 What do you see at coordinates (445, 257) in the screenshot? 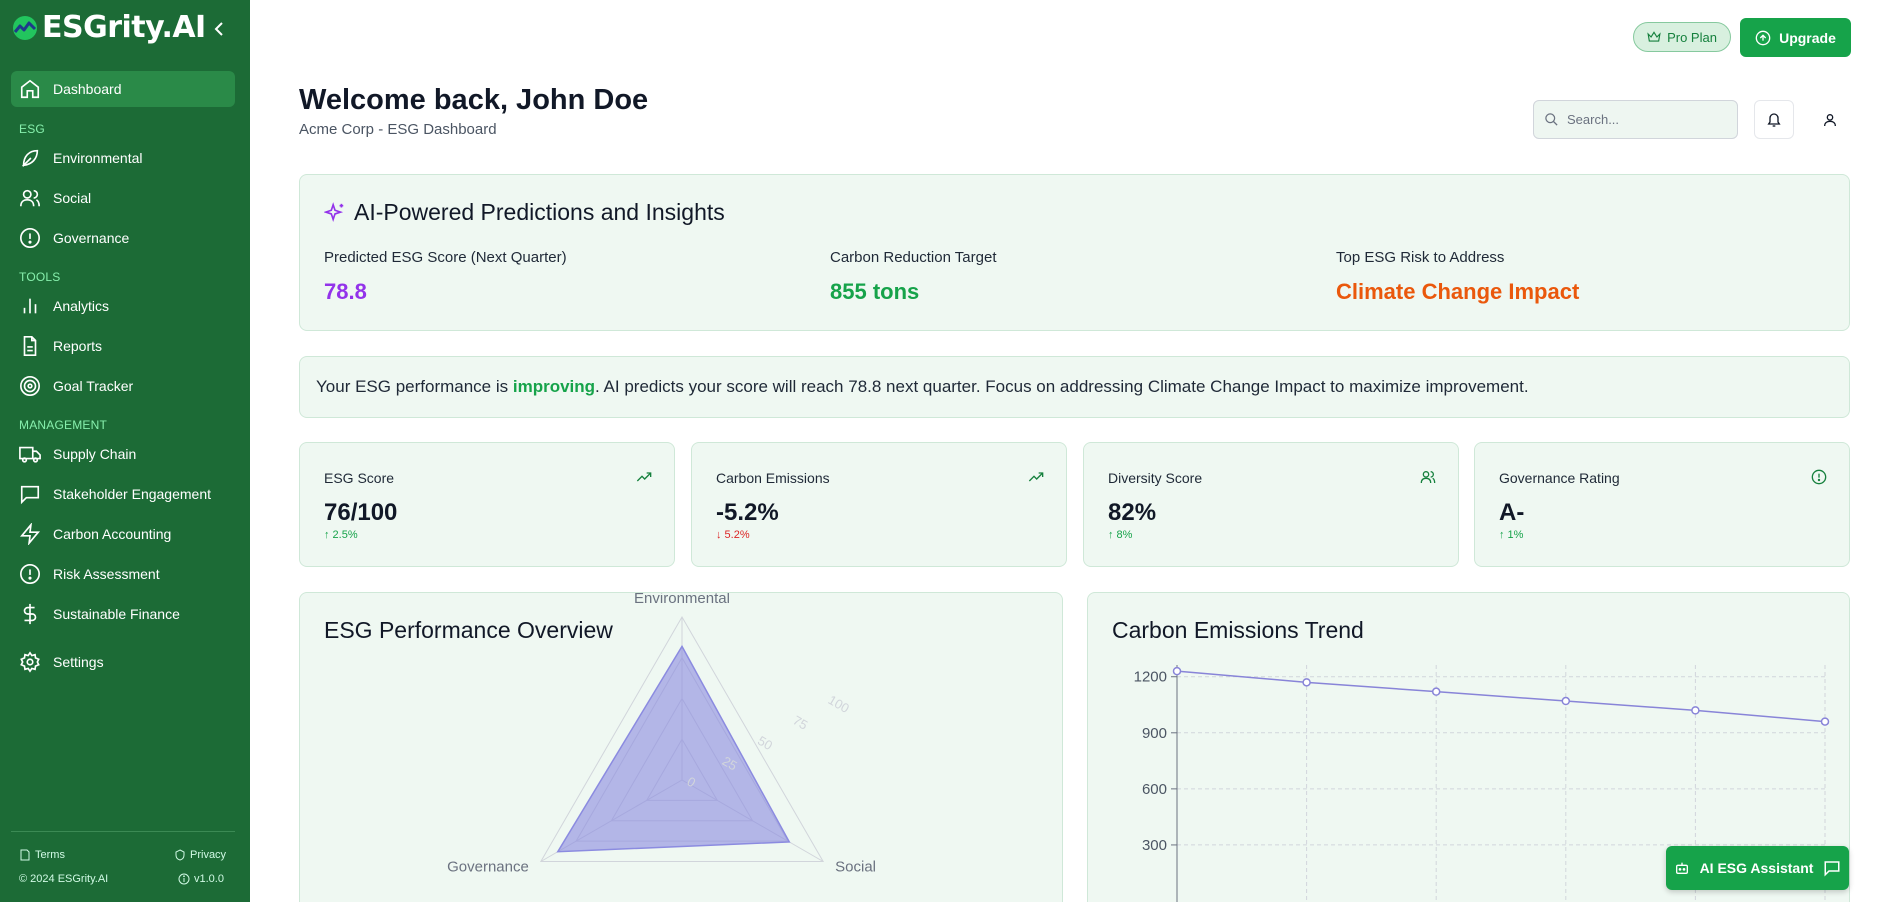
I see `prediction-label: Predicted ESG Score (Next Quarter)` at bounding box center [445, 257].